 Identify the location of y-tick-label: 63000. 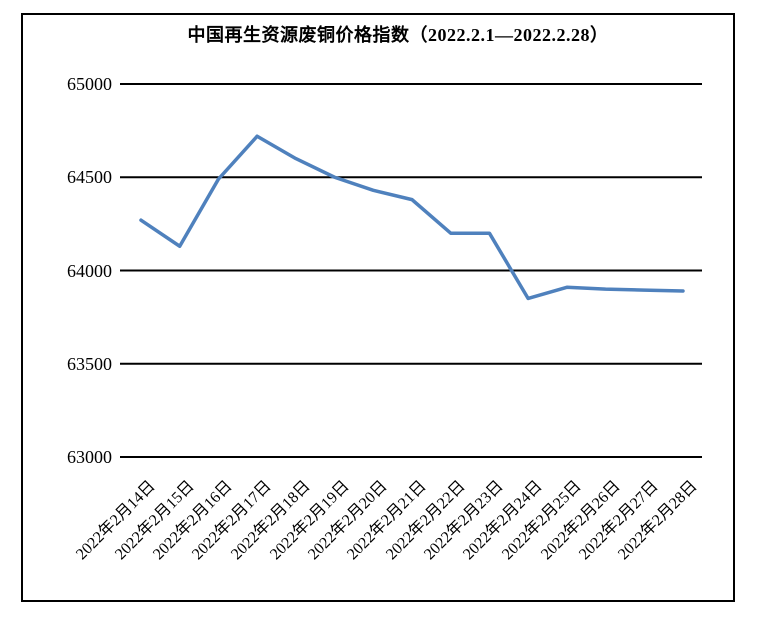
(89, 457).